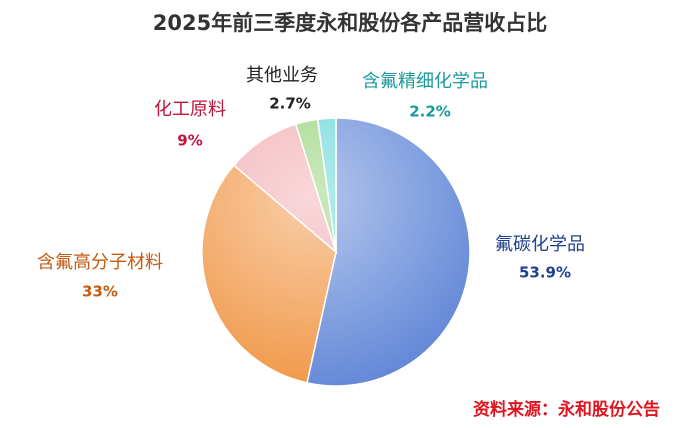 This screenshot has height=428, width=700. Describe the element at coordinates (189, 141) in the screenshot. I see `slice-value-label: 9%` at that location.